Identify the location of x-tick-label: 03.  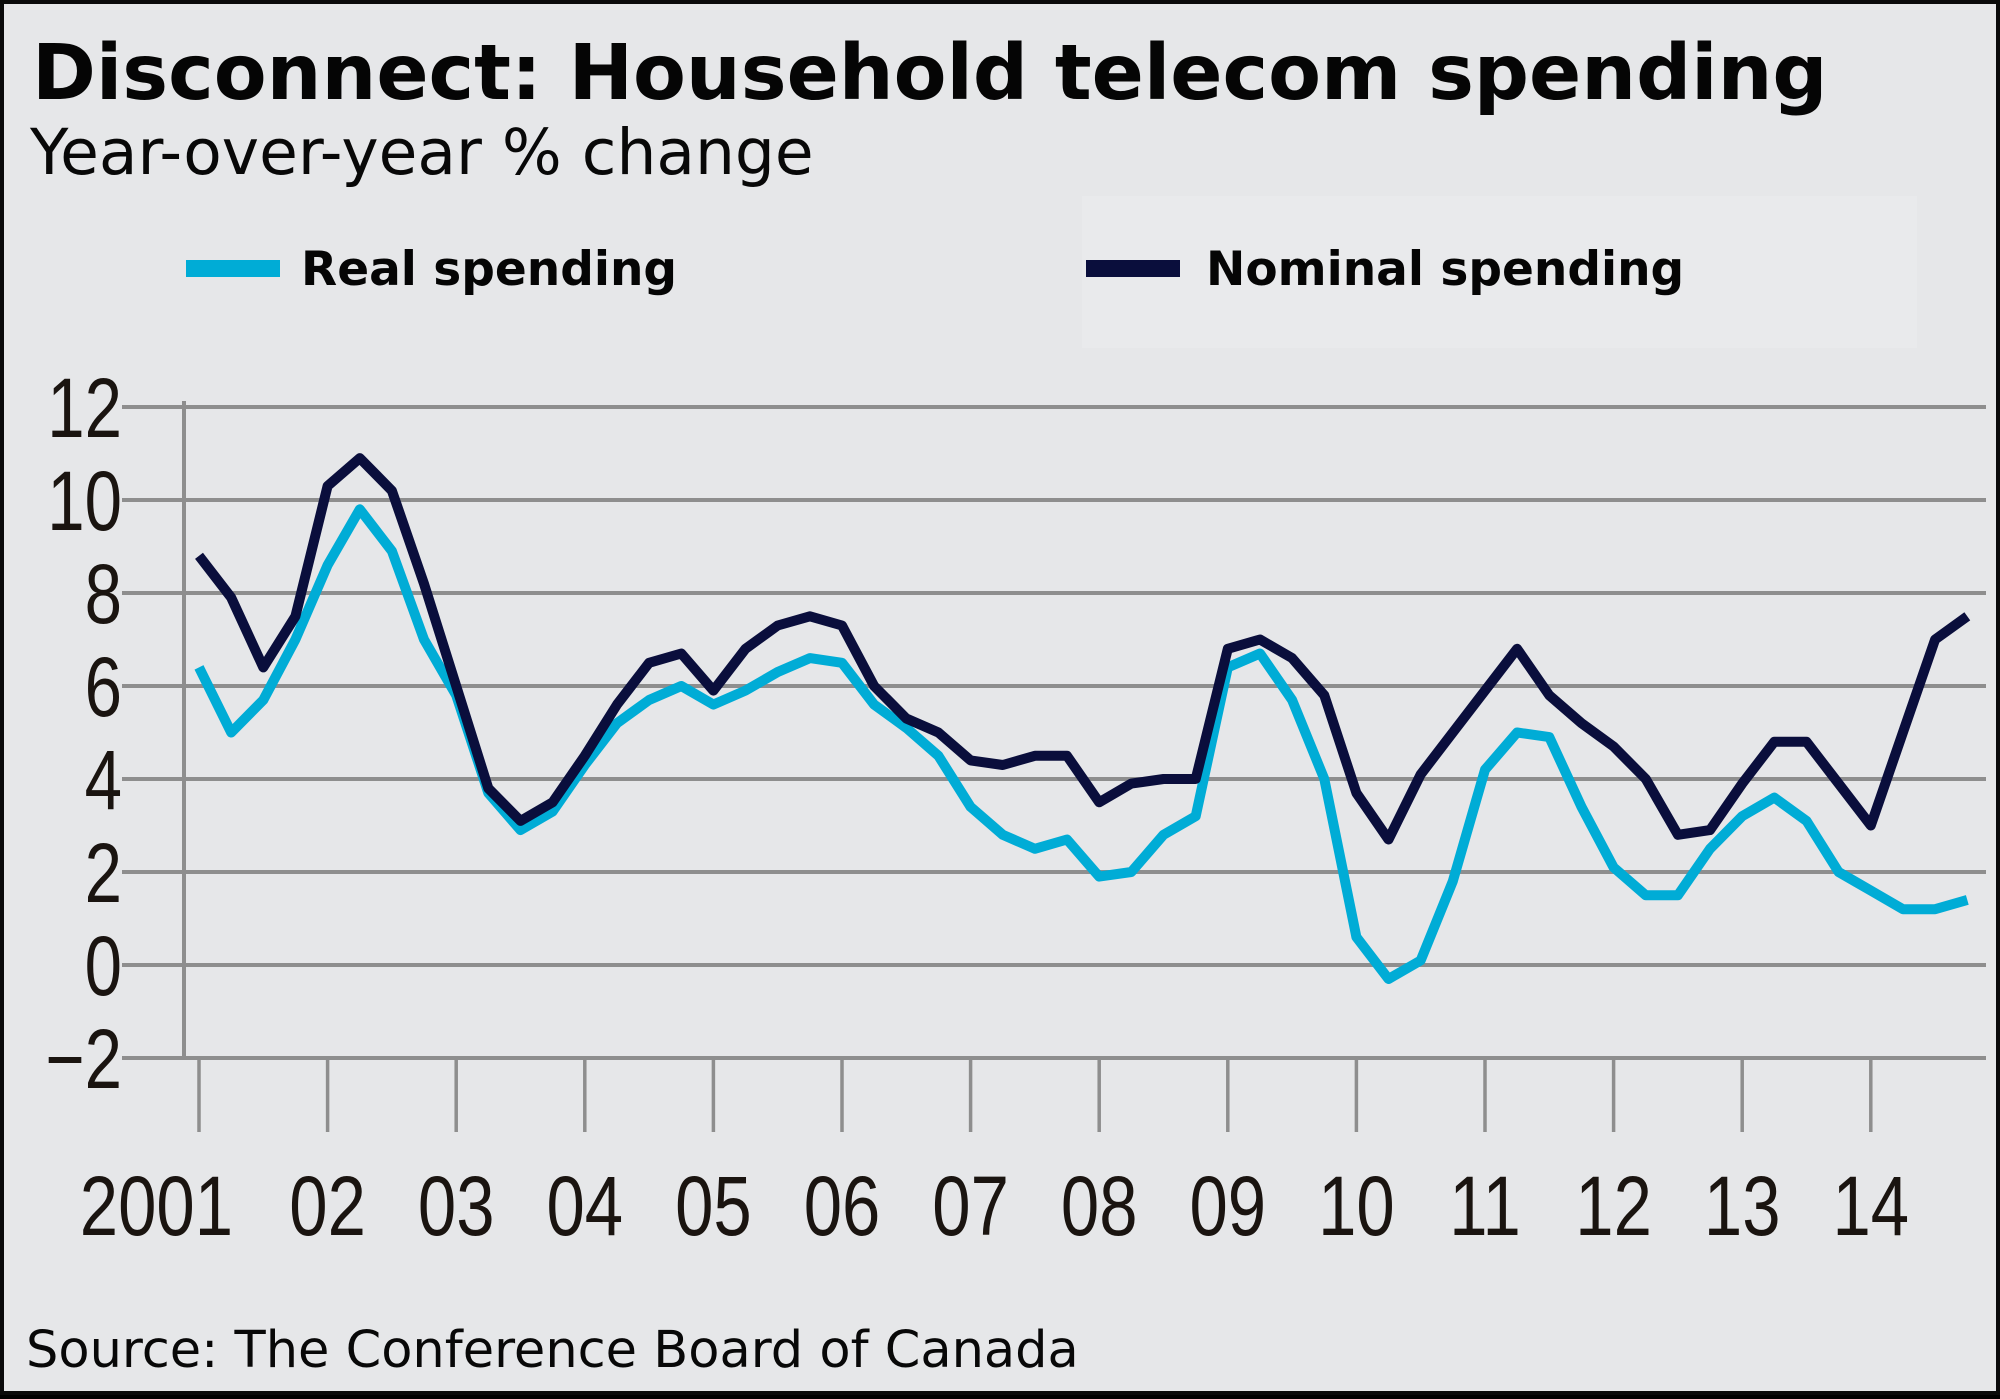
(456, 1207).